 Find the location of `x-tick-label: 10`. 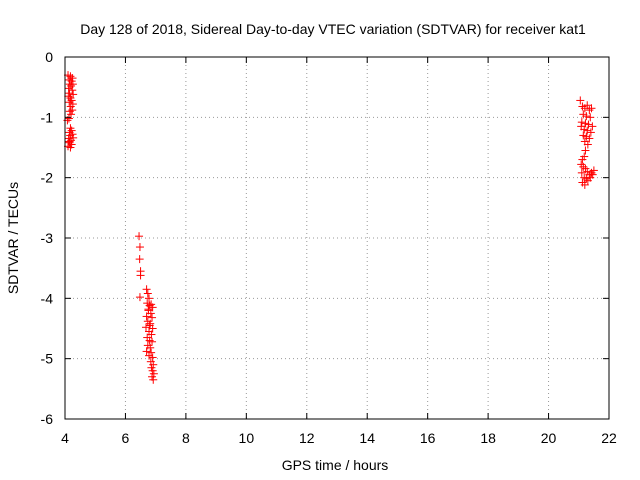

x-tick-label: 10 is located at coordinates (247, 438).